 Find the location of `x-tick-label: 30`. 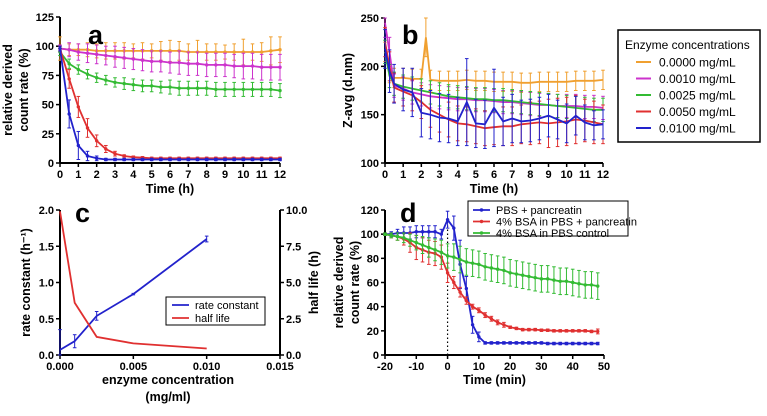

x-tick-label: 30 is located at coordinates (541, 367).